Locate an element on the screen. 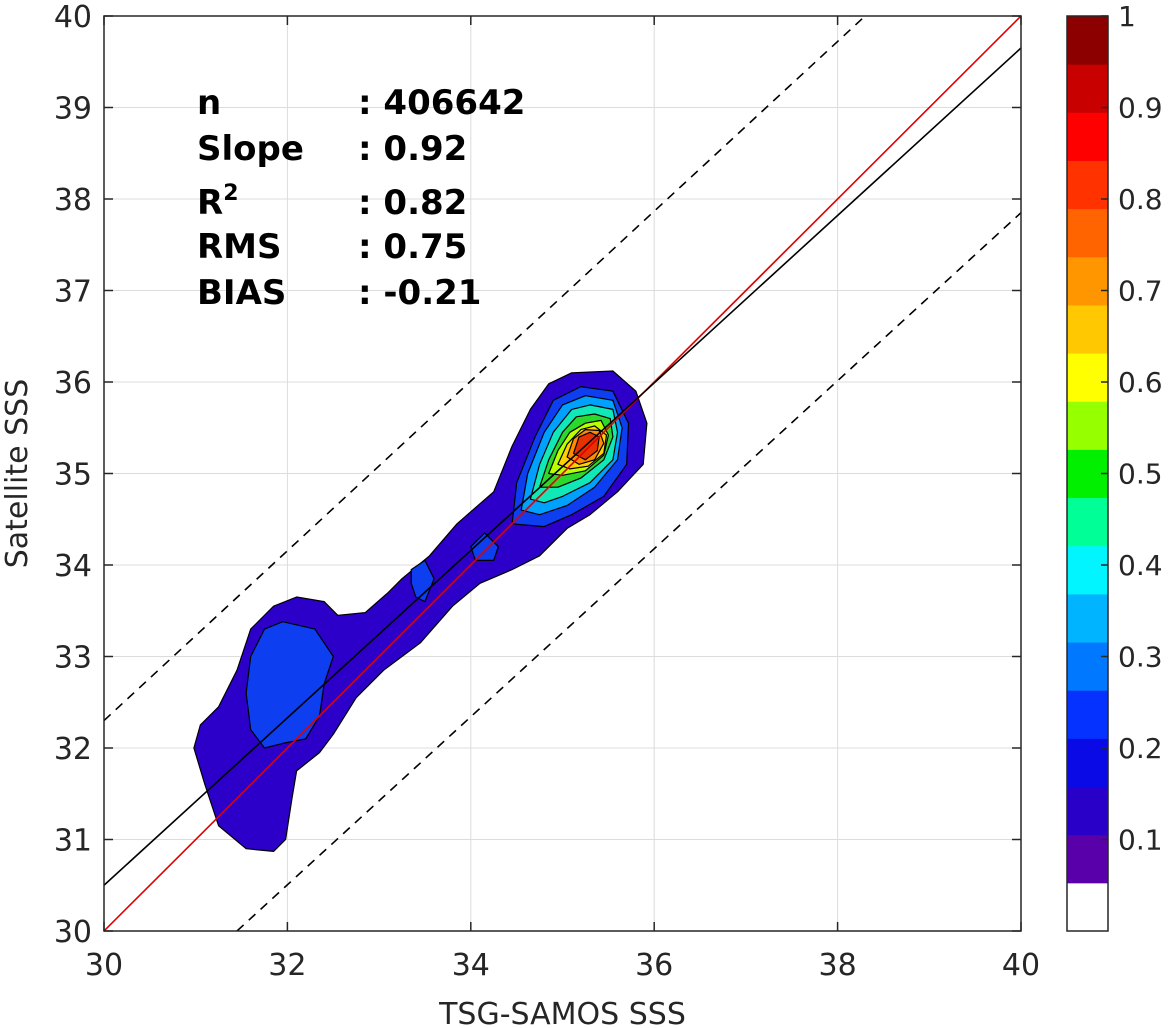  stat-label-text: RMS is located at coordinates (239, 247).